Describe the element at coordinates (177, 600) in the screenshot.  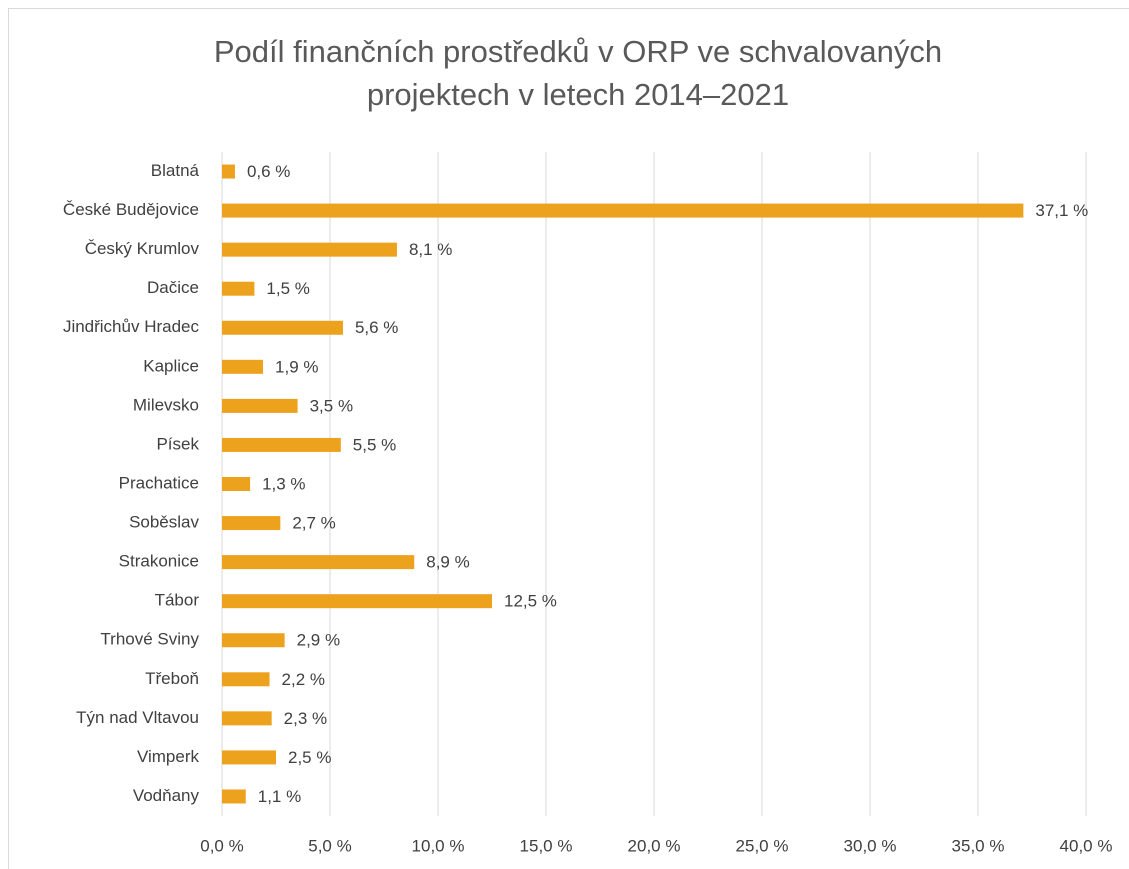
I see `y-tick-label: Tábor` at that location.